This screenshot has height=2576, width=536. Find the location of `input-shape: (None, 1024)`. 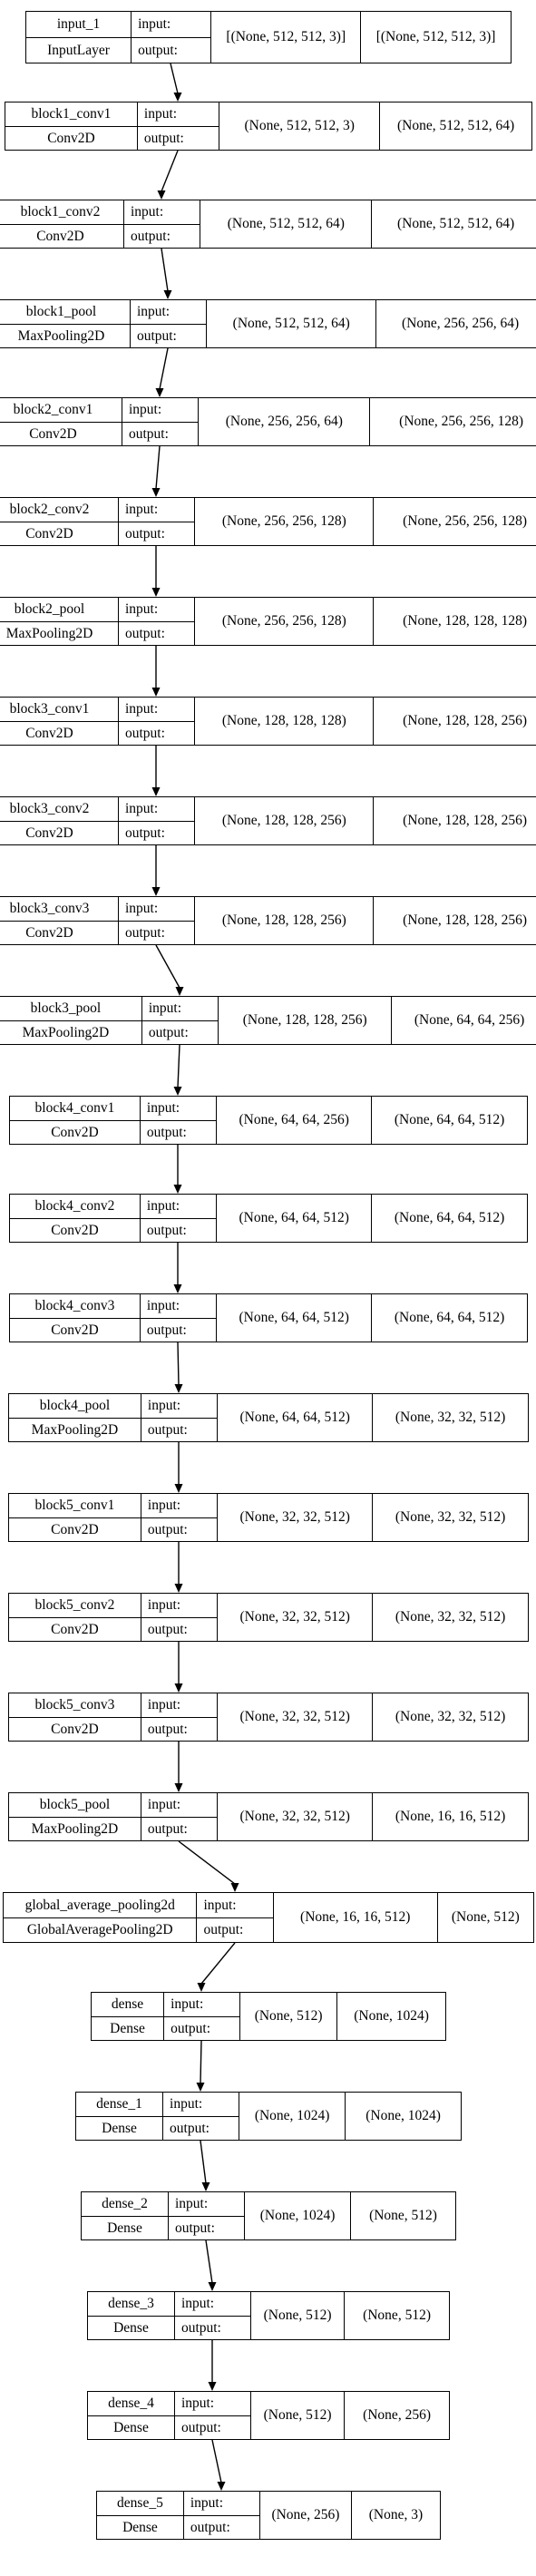

input-shape: (None, 1024) is located at coordinates (298, 2215).